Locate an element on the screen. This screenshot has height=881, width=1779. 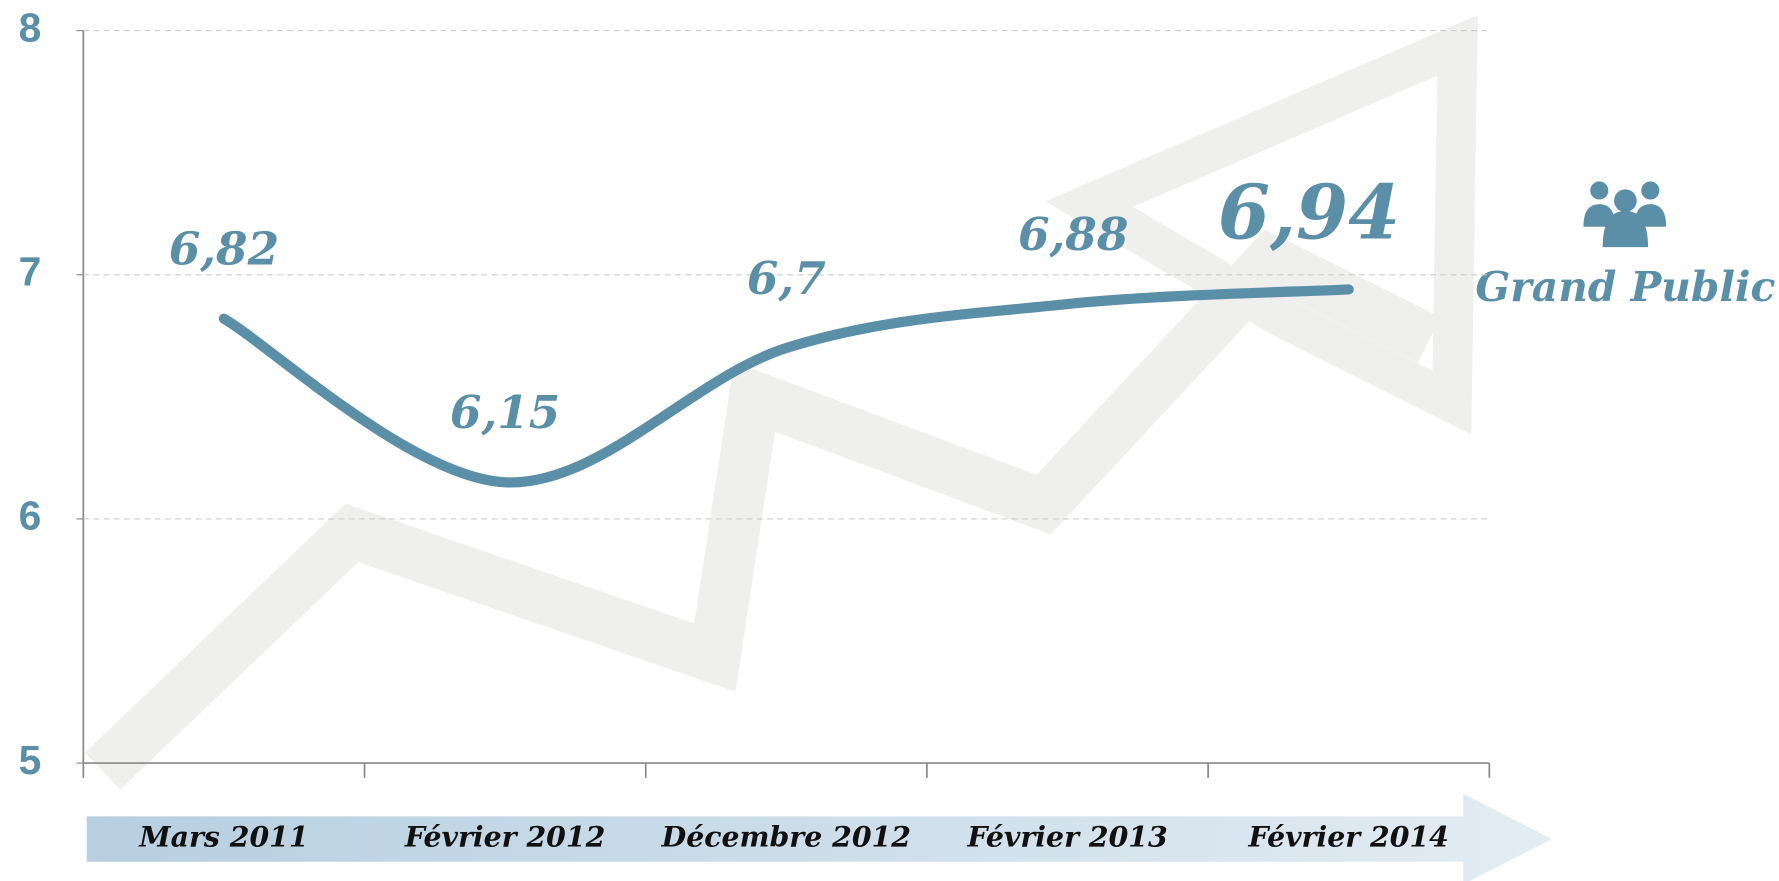
value-label: 6,94 is located at coordinates (1309, 213).